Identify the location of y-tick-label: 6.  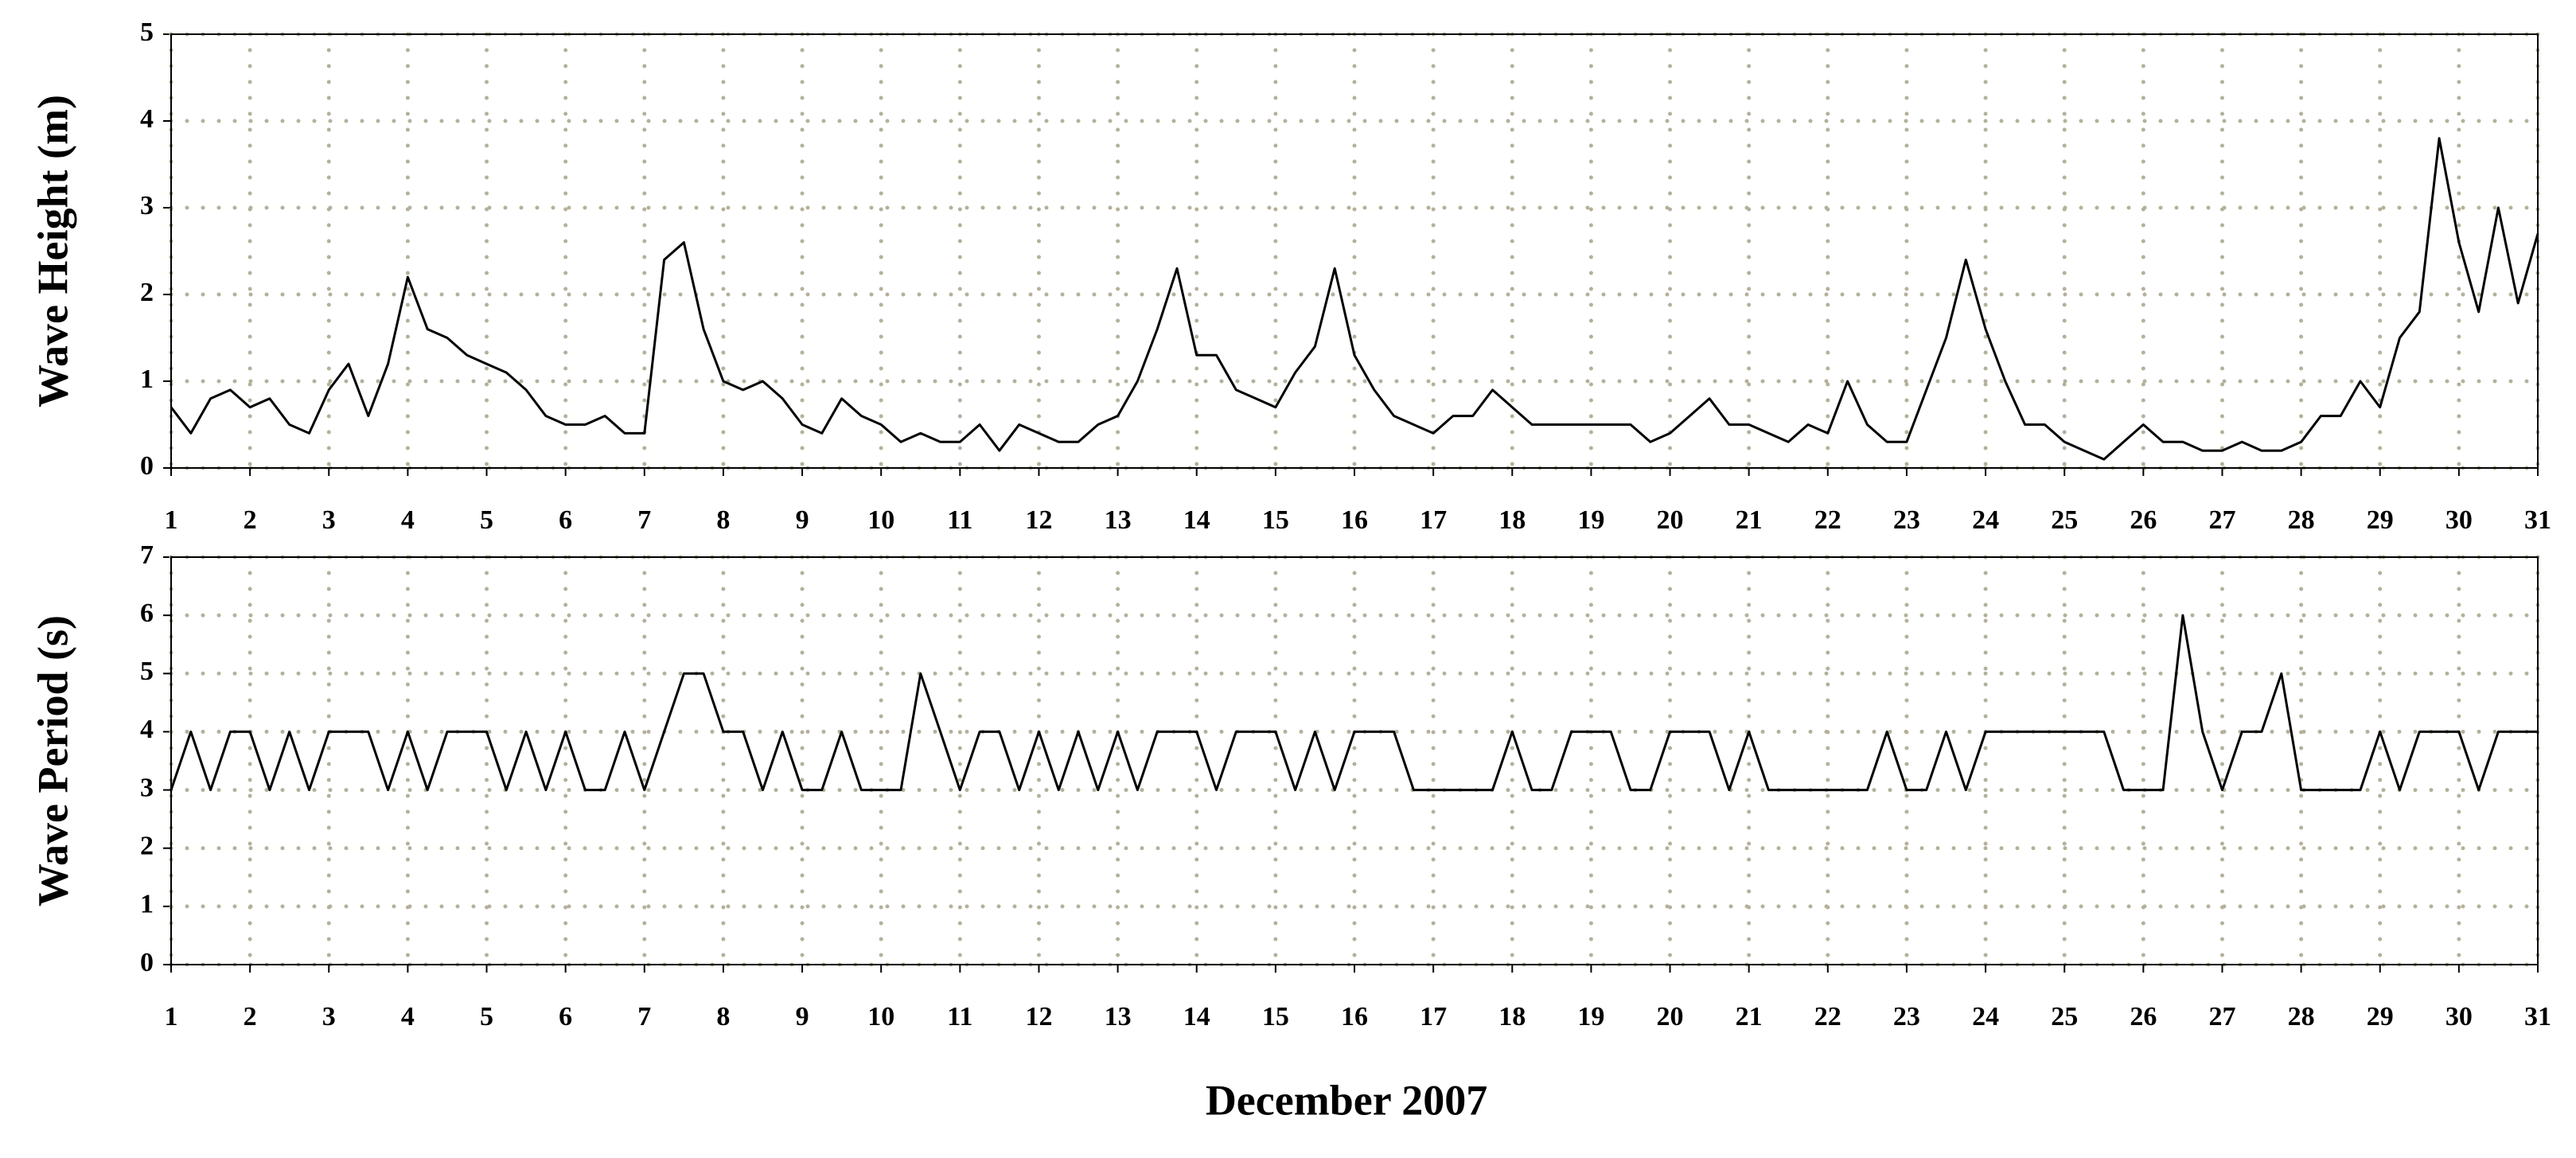
(147, 613).